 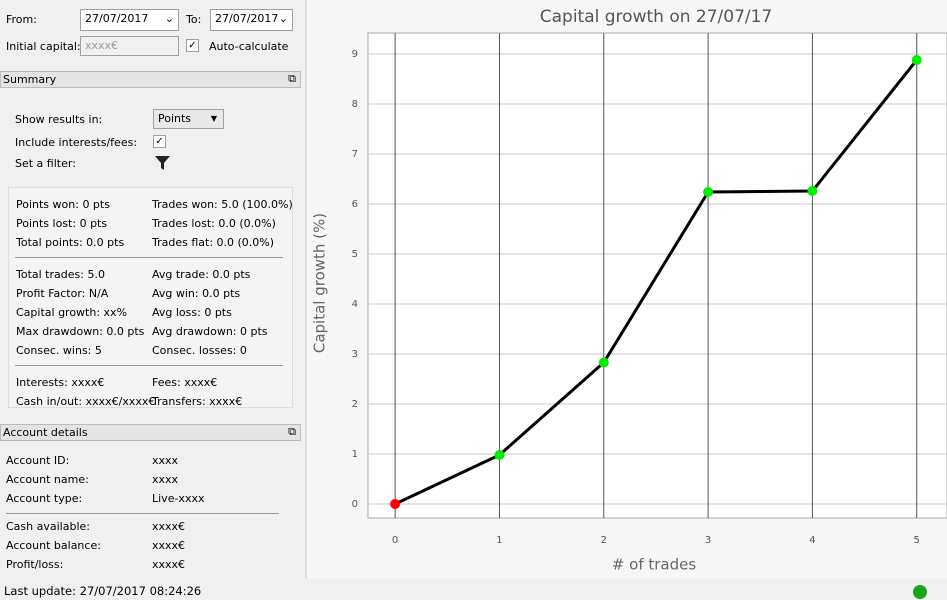 I want to click on chart-title: Capital growth on 27/07/17, so click(x=656, y=17).